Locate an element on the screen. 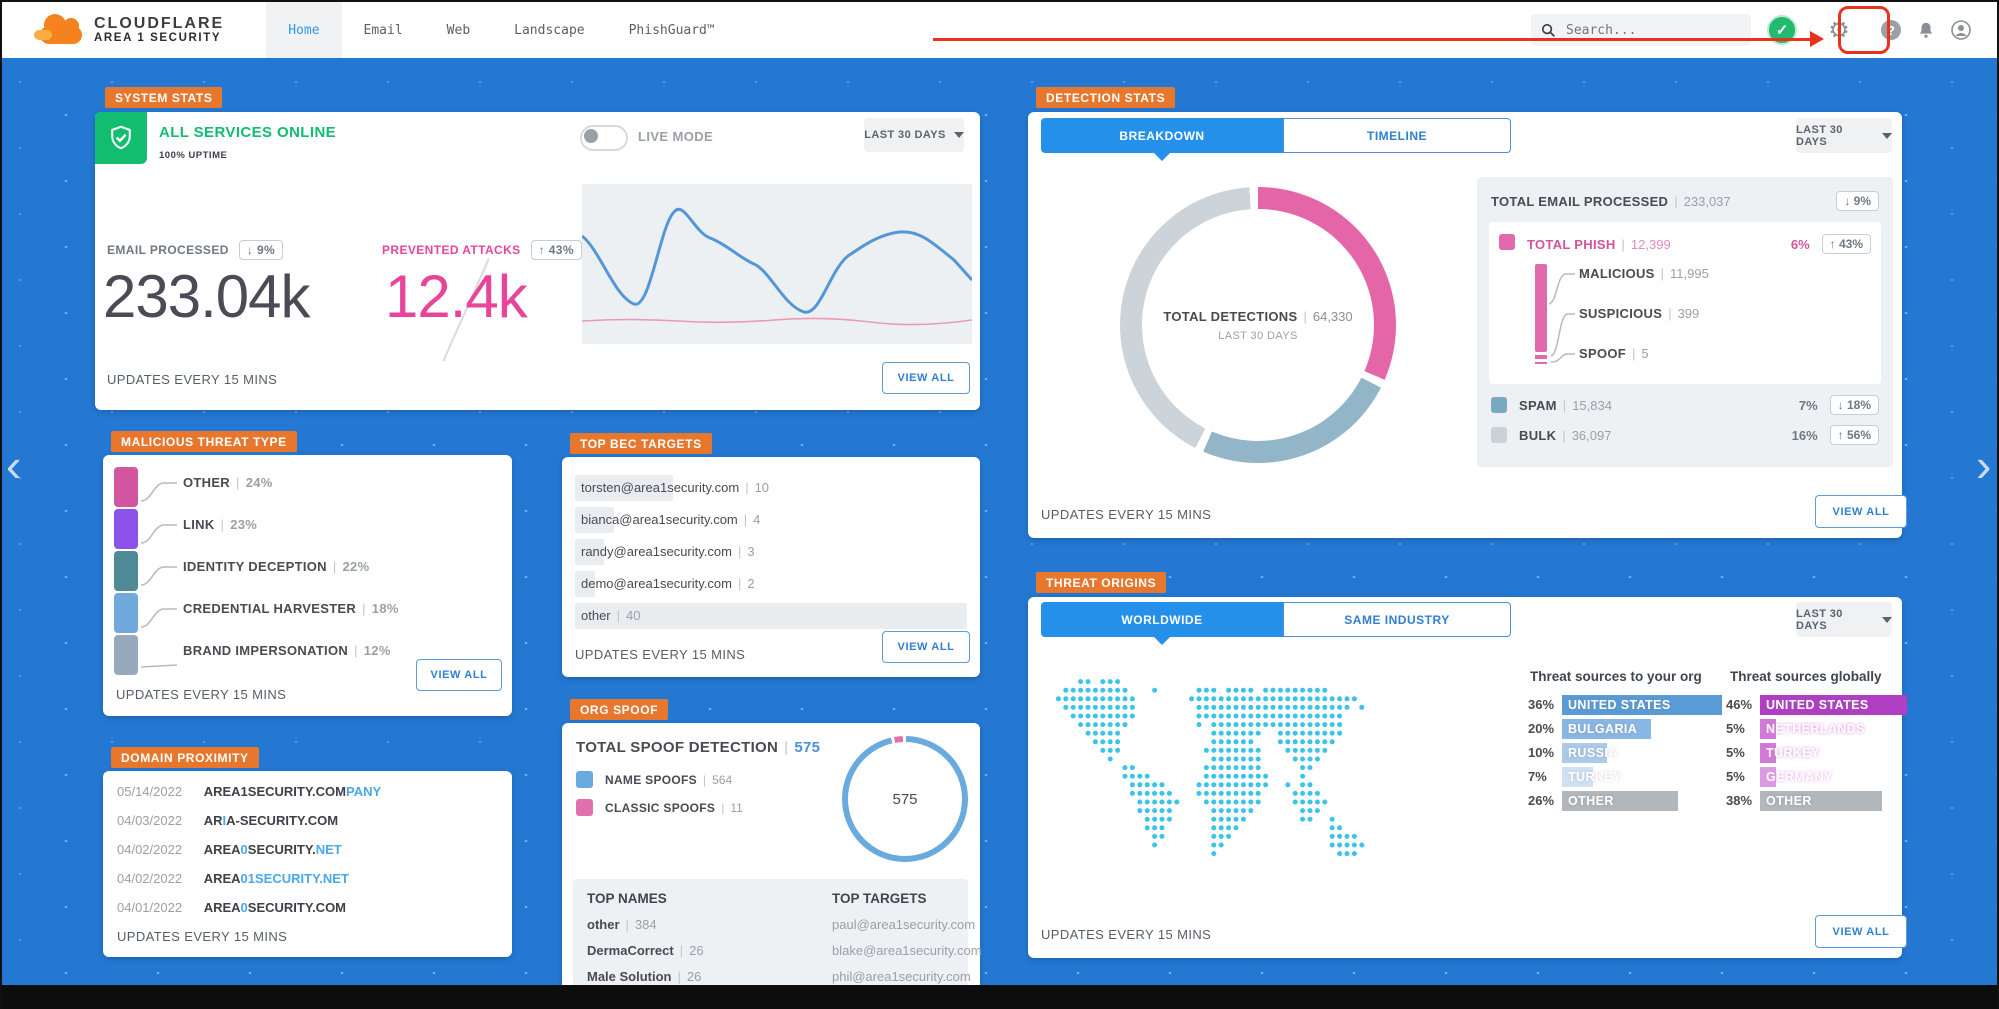  spam-delta-badge: ↓ 18% is located at coordinates (1854, 405).